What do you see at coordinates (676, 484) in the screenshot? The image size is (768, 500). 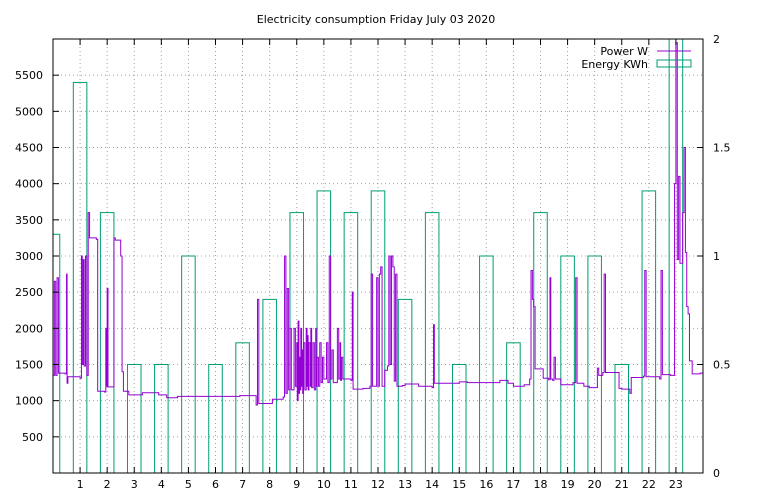 I see `x-tick-label: 23` at bounding box center [676, 484].